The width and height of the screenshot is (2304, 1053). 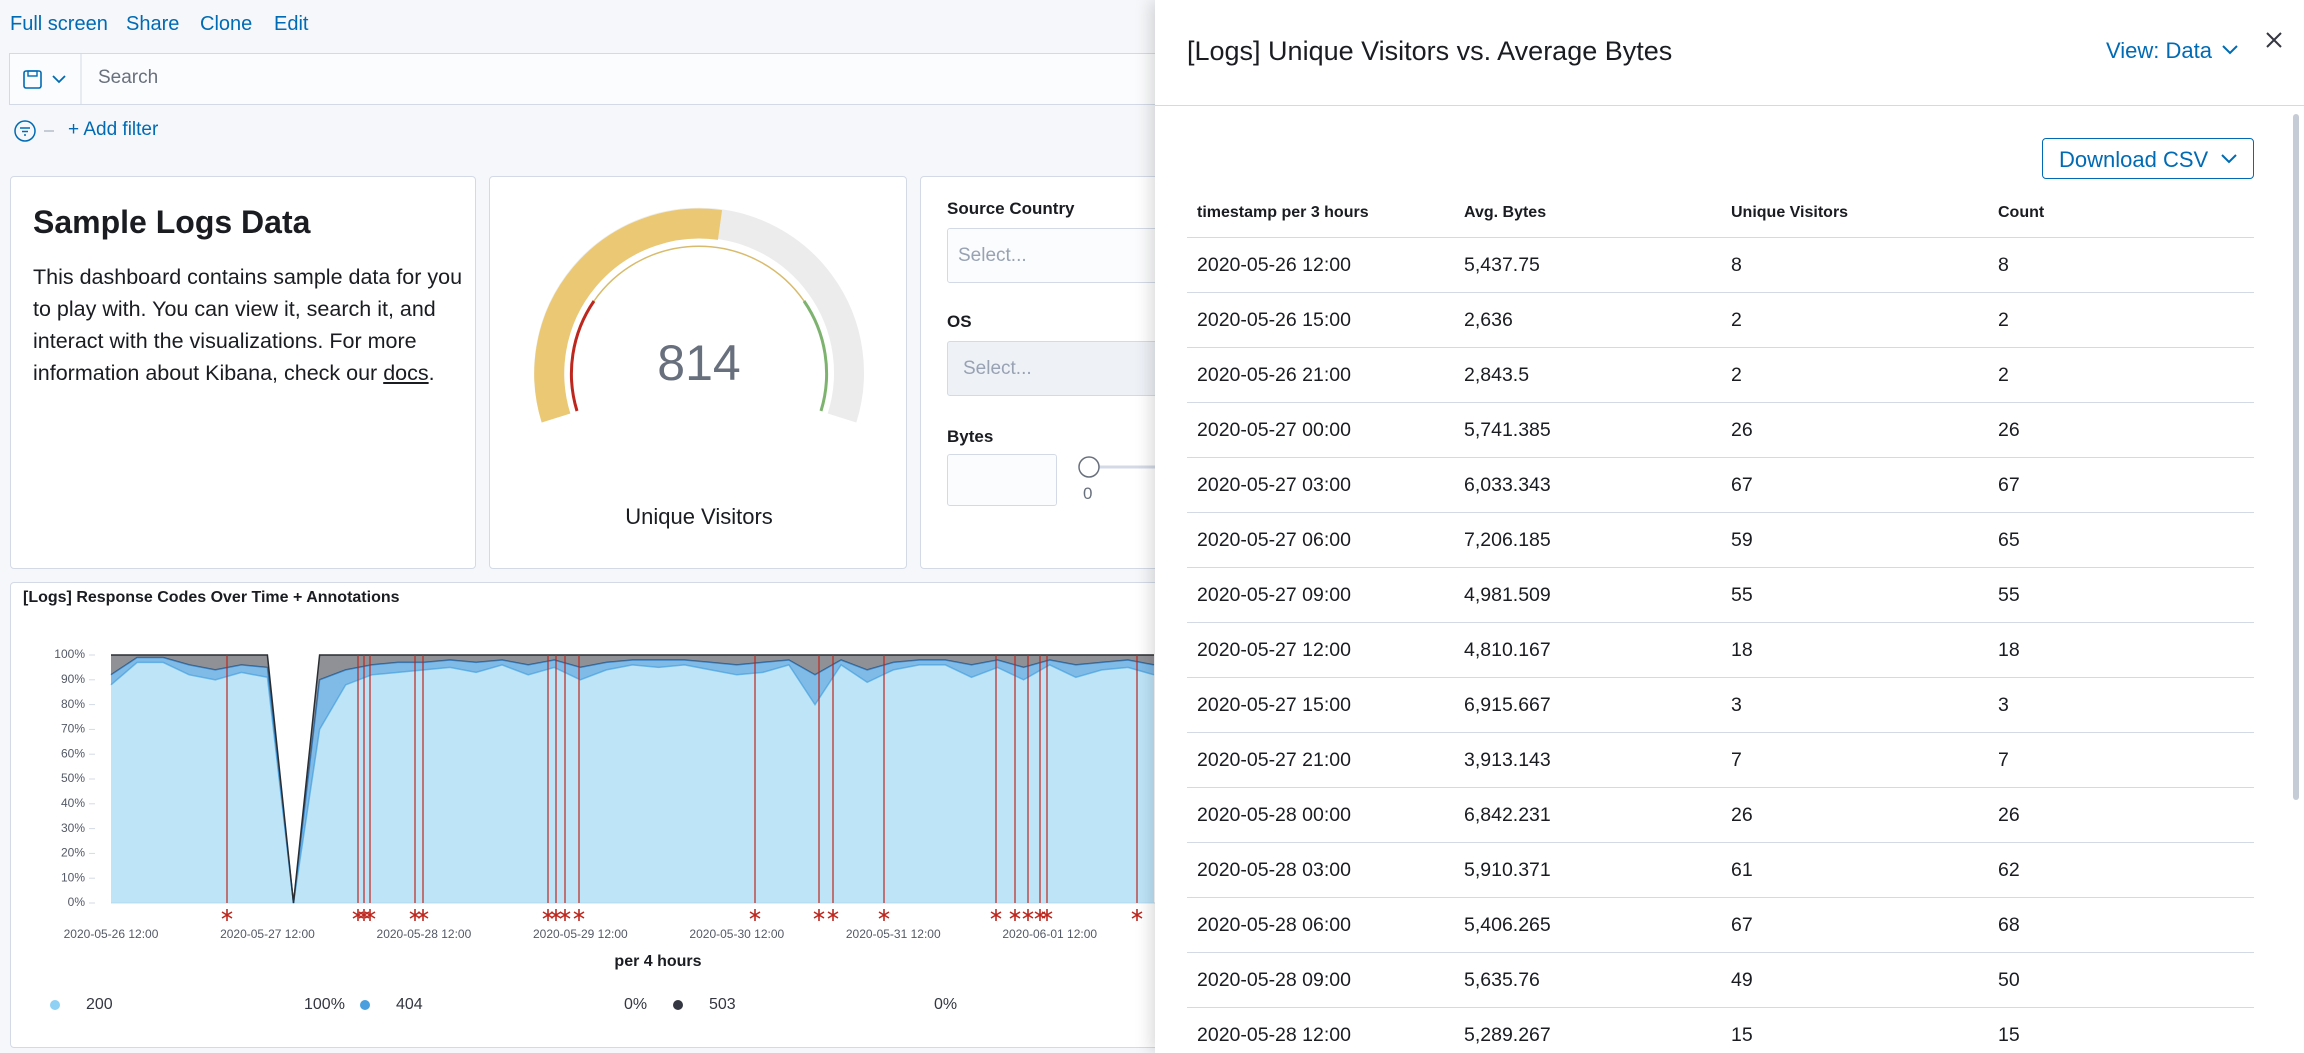 What do you see at coordinates (2148, 158) in the screenshot?
I see `download-csv-button: Download CSV` at bounding box center [2148, 158].